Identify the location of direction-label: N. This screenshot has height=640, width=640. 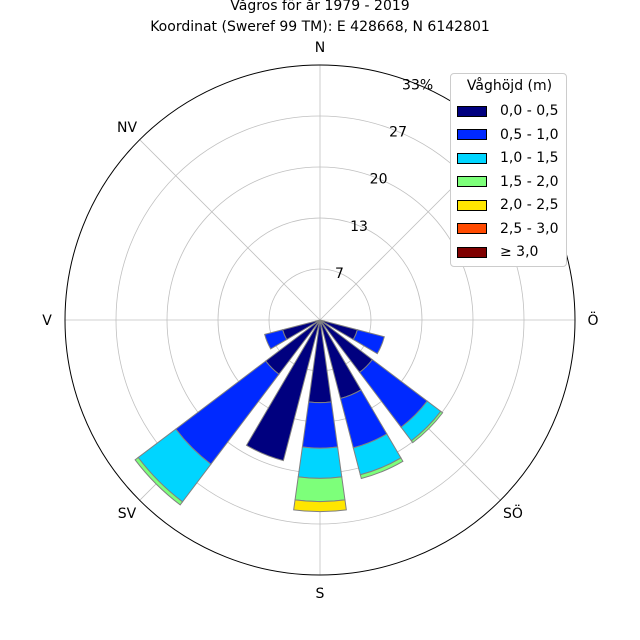
(320, 48).